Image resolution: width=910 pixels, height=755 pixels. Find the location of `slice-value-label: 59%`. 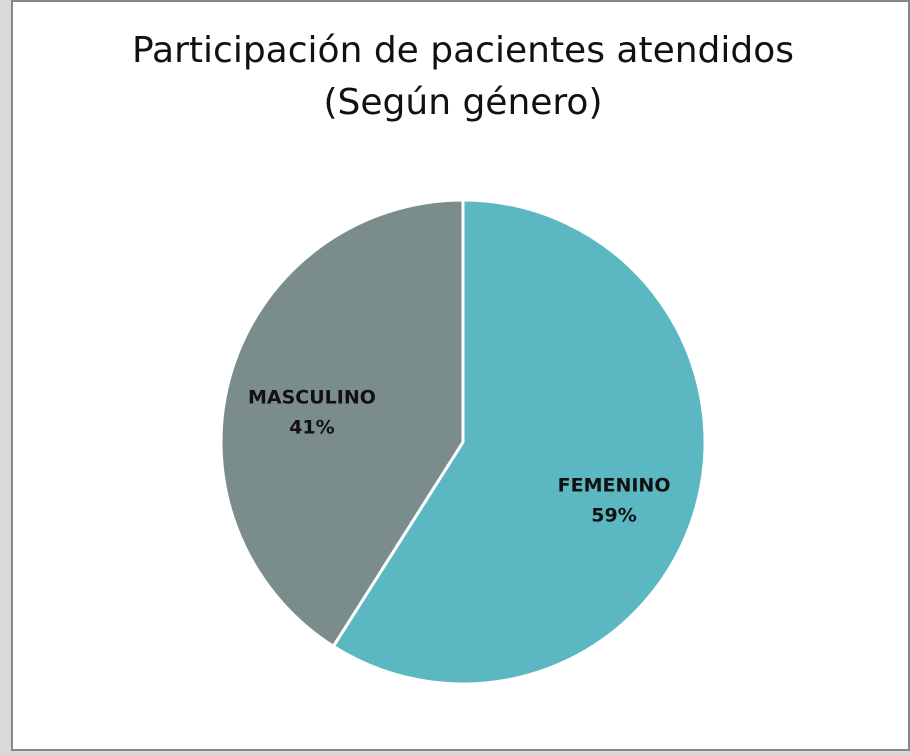

slice-value-label: 59% is located at coordinates (613, 515).